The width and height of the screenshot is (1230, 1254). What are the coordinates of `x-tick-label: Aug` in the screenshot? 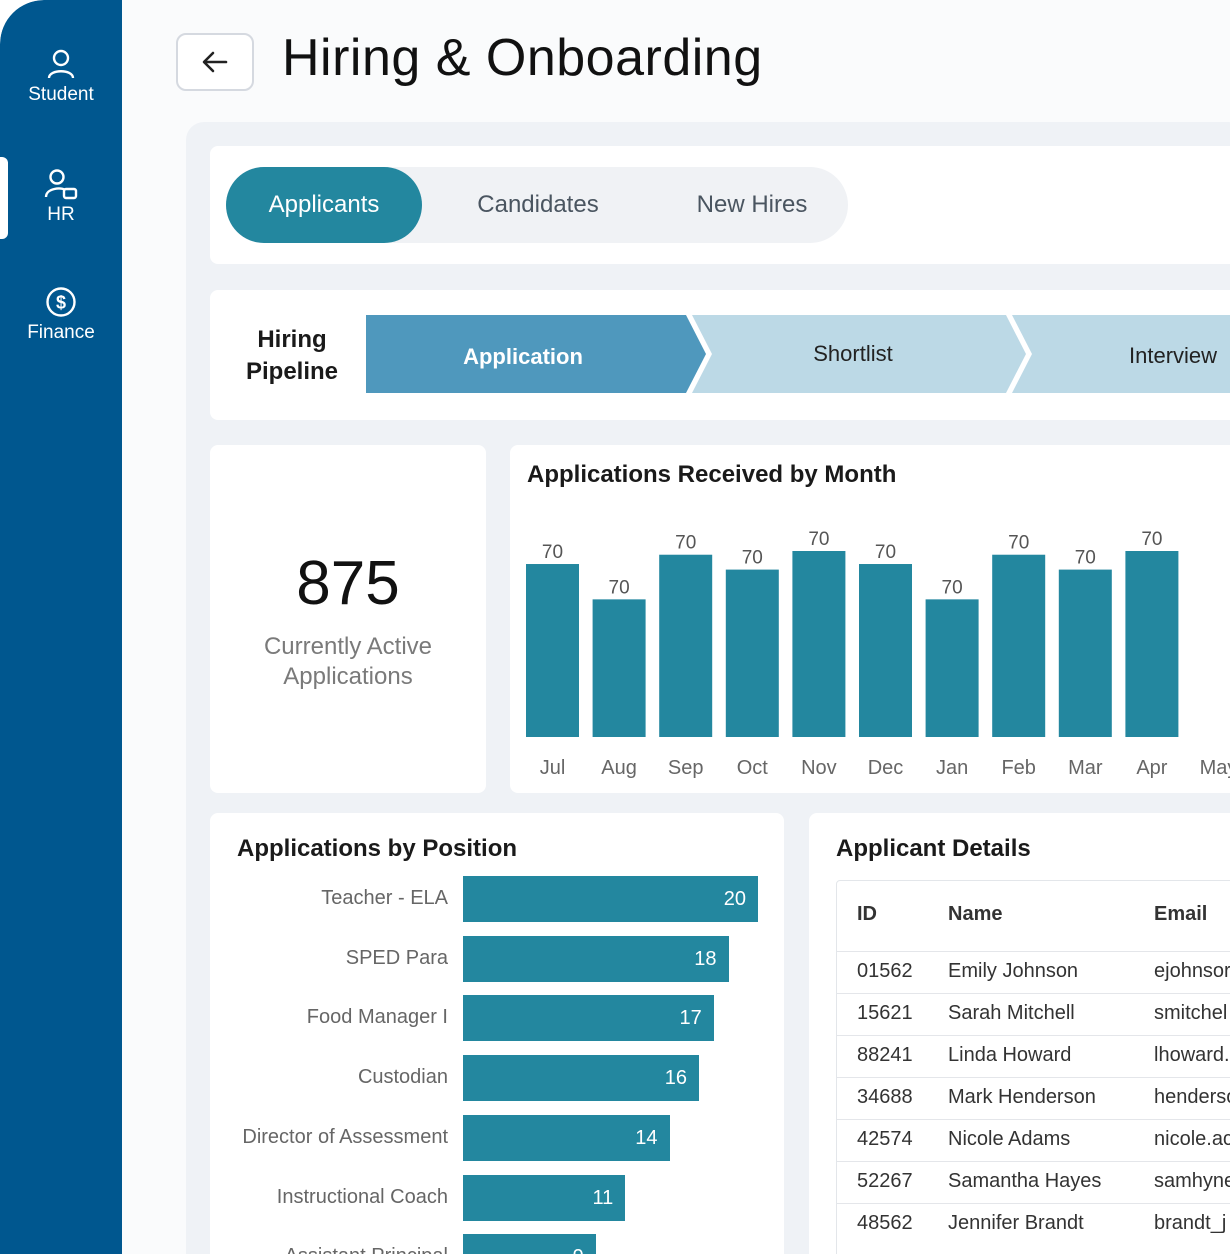 It's located at (619, 768).